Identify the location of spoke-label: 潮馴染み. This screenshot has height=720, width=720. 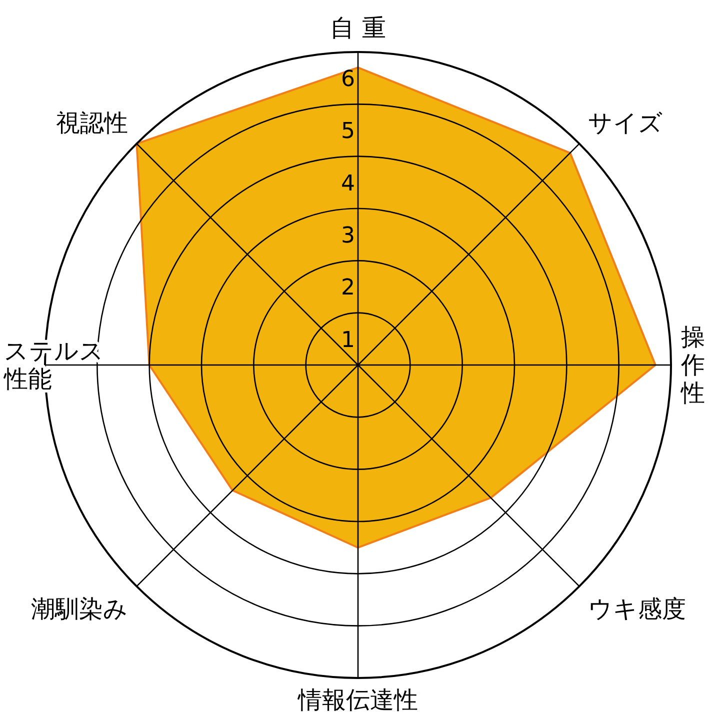
(79, 608).